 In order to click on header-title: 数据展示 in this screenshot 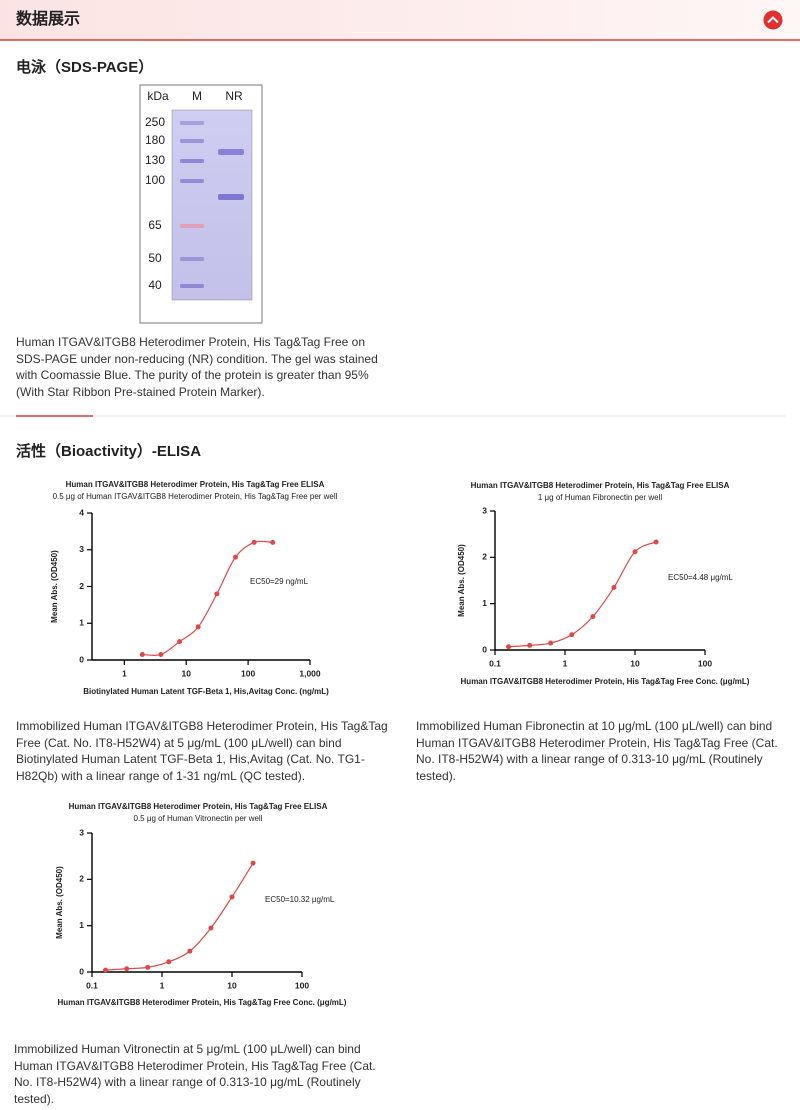, I will do `click(48, 18)`.